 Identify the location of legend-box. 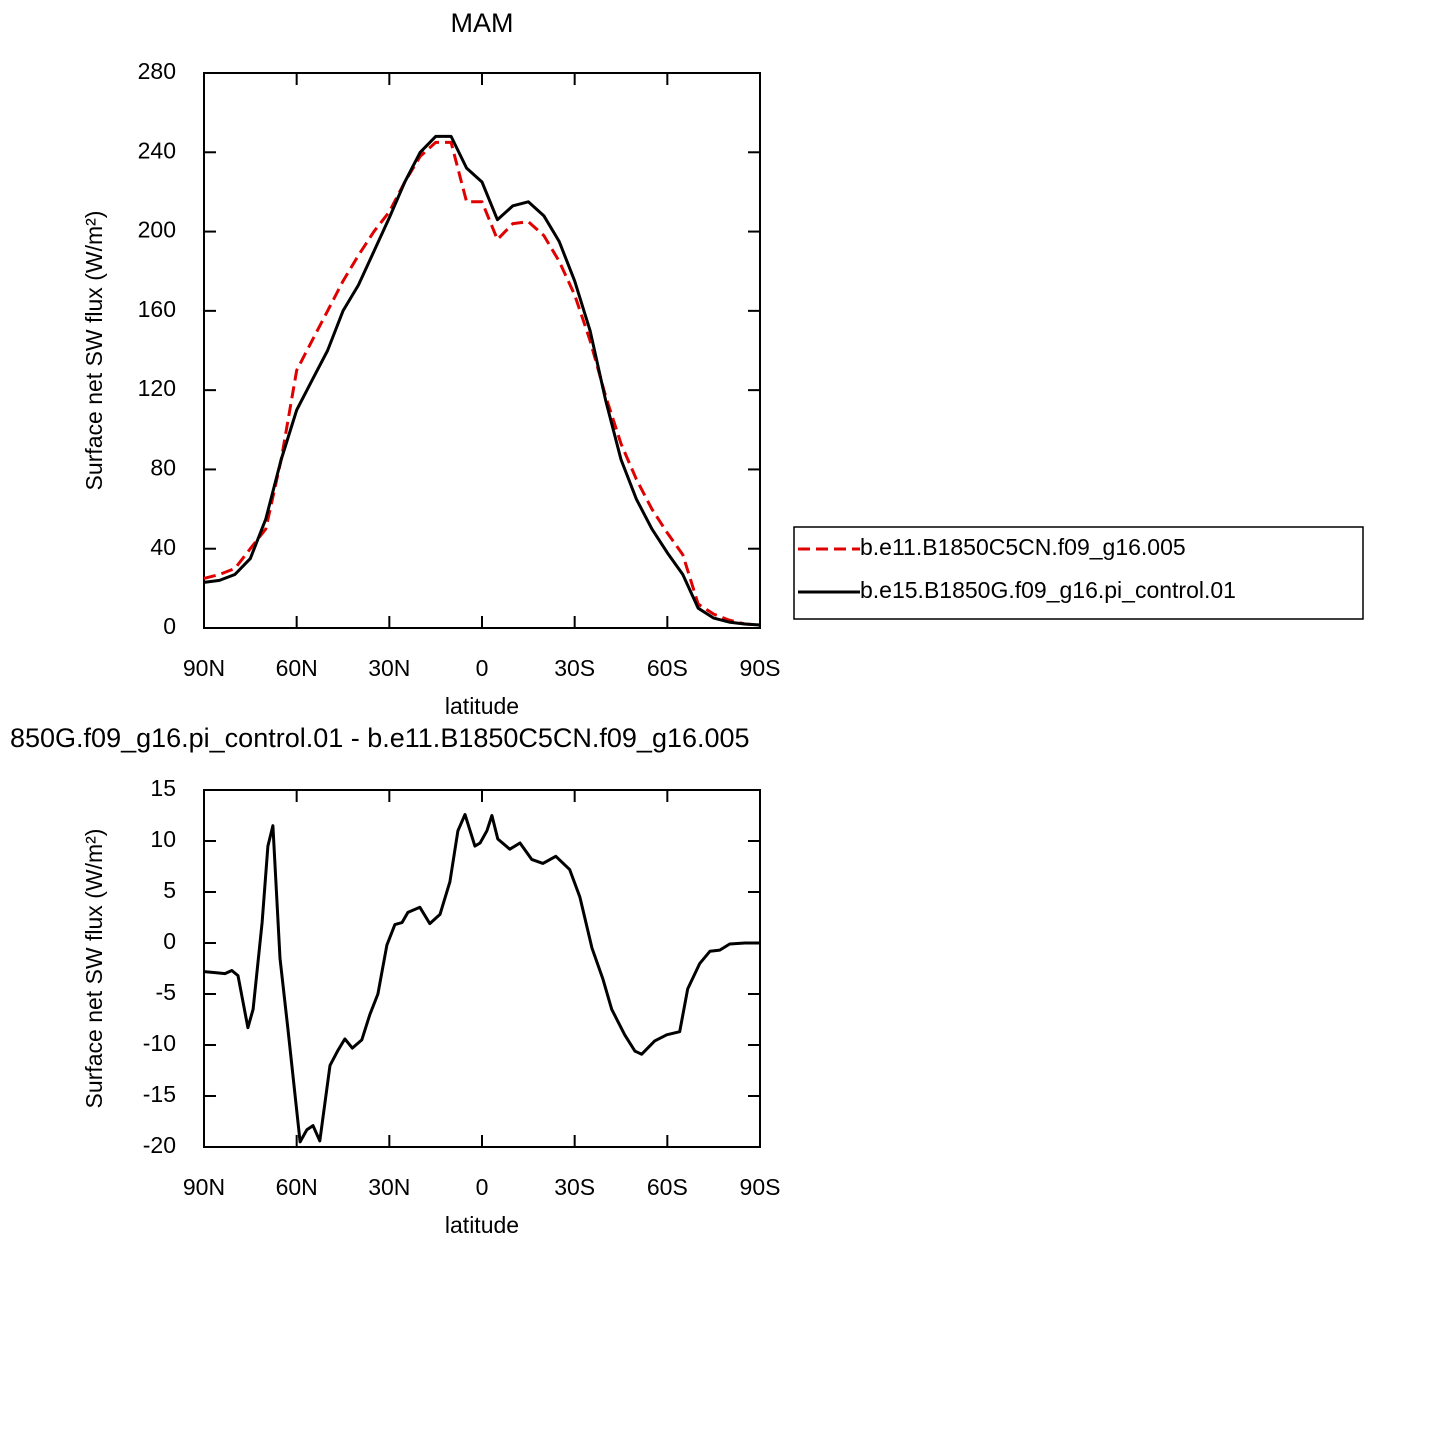
(1078, 573).